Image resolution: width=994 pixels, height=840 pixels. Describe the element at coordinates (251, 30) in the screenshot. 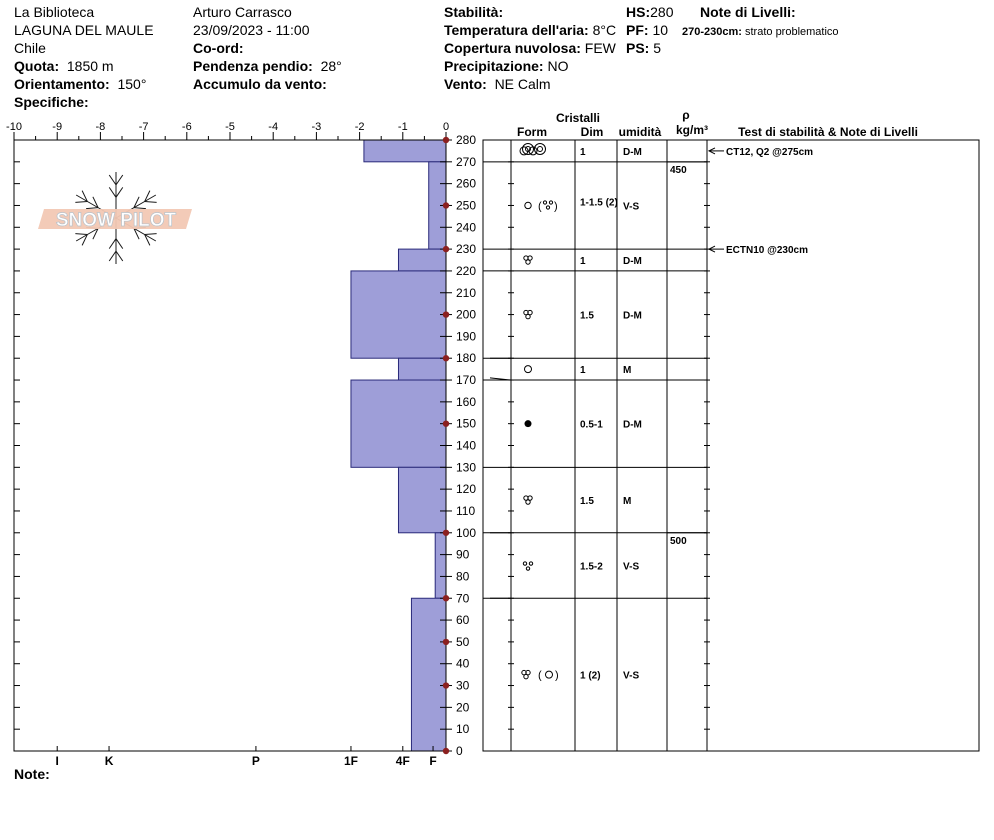

I see `observation-datetime: 23/09/2023 - 11:00` at that location.